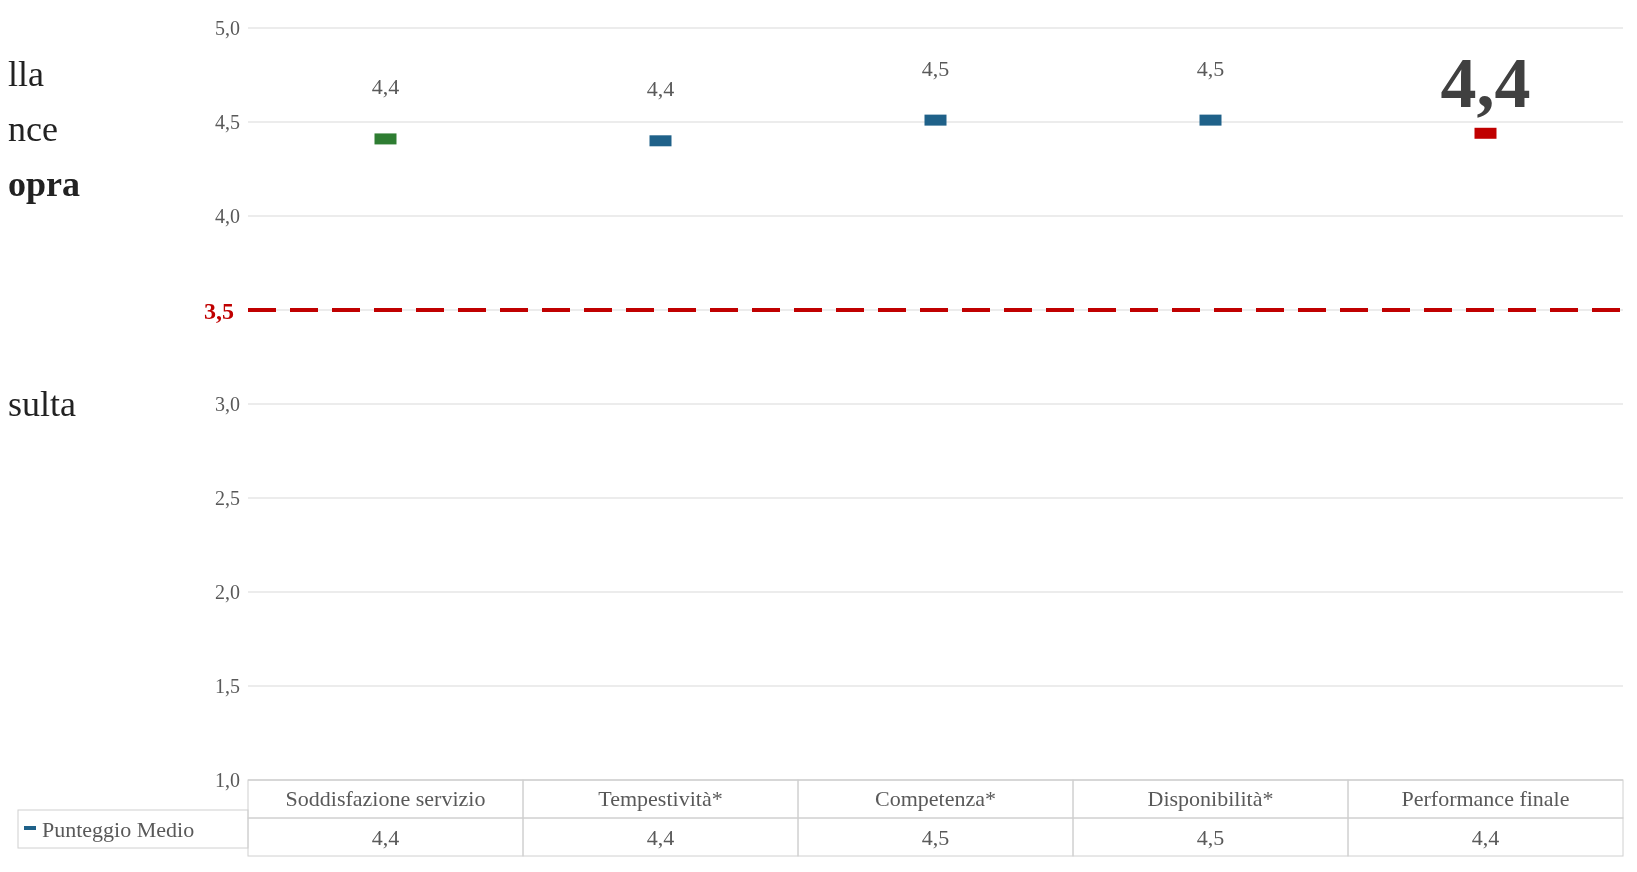  Describe the element at coordinates (44, 184) in the screenshot. I see `text: opra` at that location.